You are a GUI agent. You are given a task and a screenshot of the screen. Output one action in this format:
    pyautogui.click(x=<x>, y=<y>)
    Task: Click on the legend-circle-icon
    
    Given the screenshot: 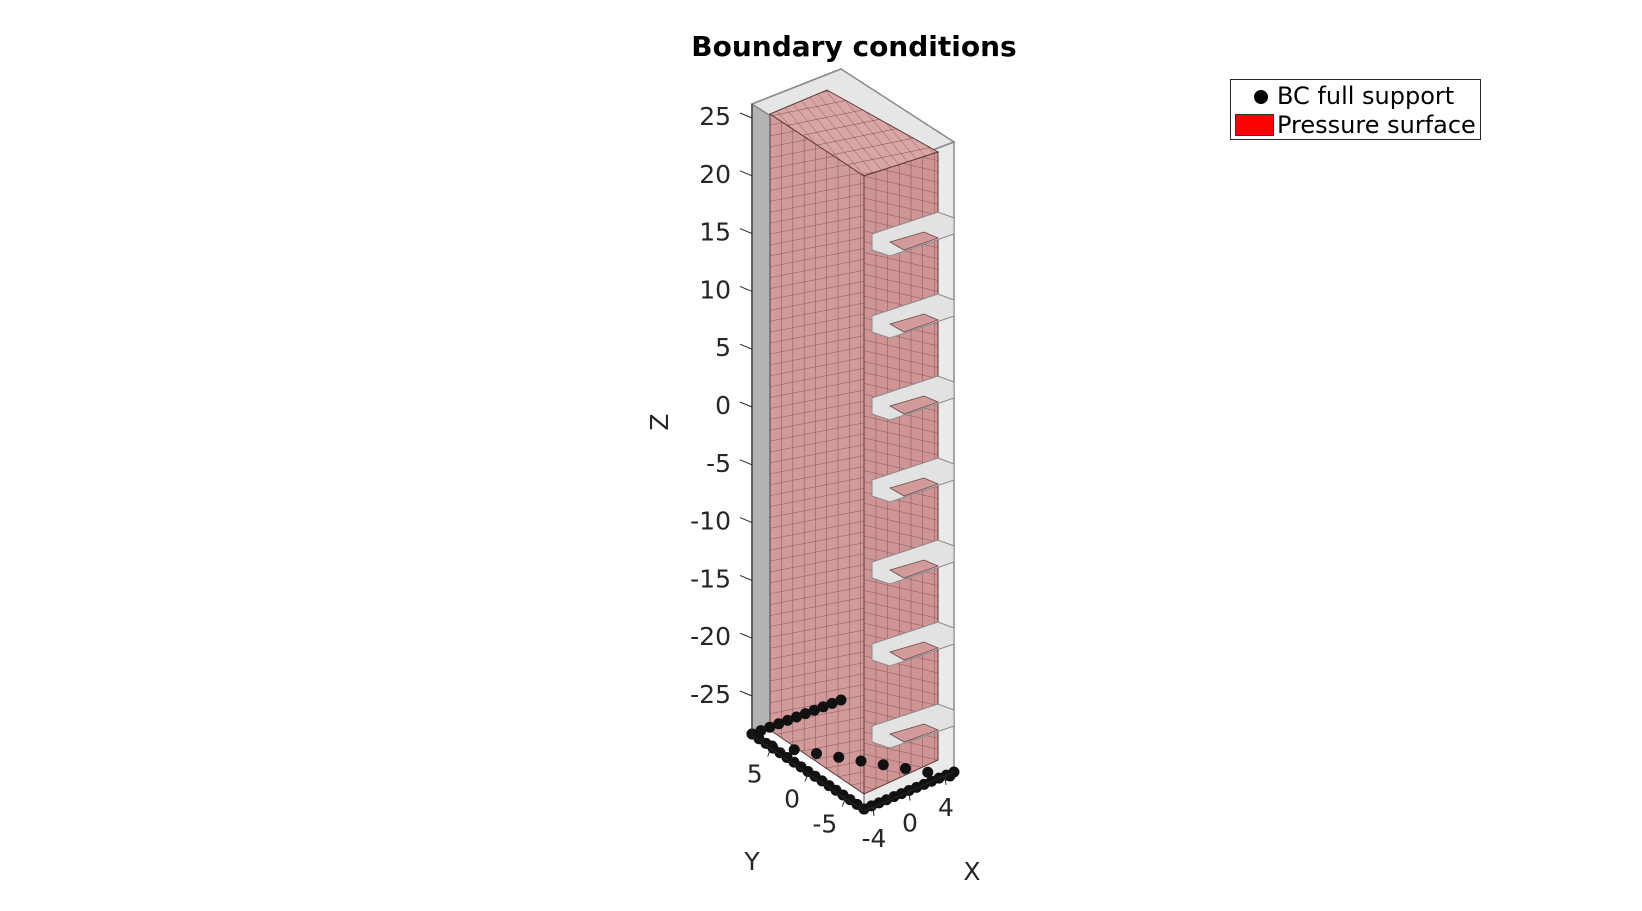 What is the action you would take?
    pyautogui.click(x=1261, y=97)
    